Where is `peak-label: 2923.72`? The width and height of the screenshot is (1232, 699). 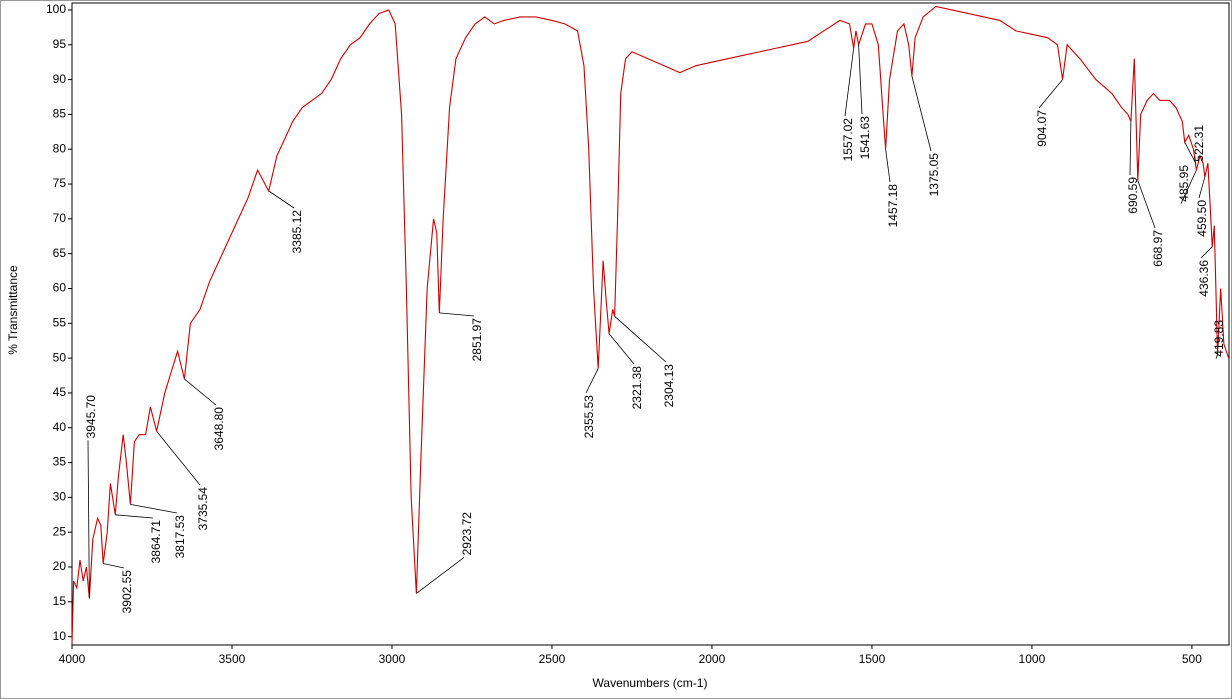
peak-label: 2923.72 is located at coordinates (467, 534).